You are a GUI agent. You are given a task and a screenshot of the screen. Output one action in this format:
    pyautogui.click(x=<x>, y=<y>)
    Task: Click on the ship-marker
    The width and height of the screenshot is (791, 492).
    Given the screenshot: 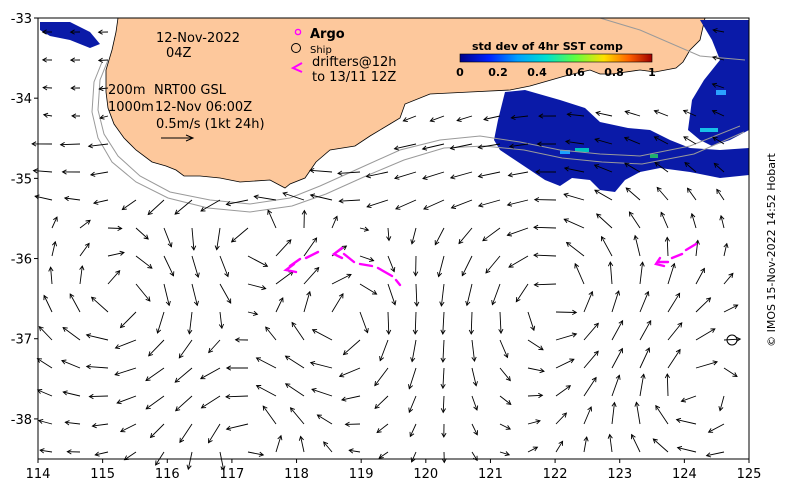 What is the action you would take?
    pyautogui.click(x=732, y=340)
    